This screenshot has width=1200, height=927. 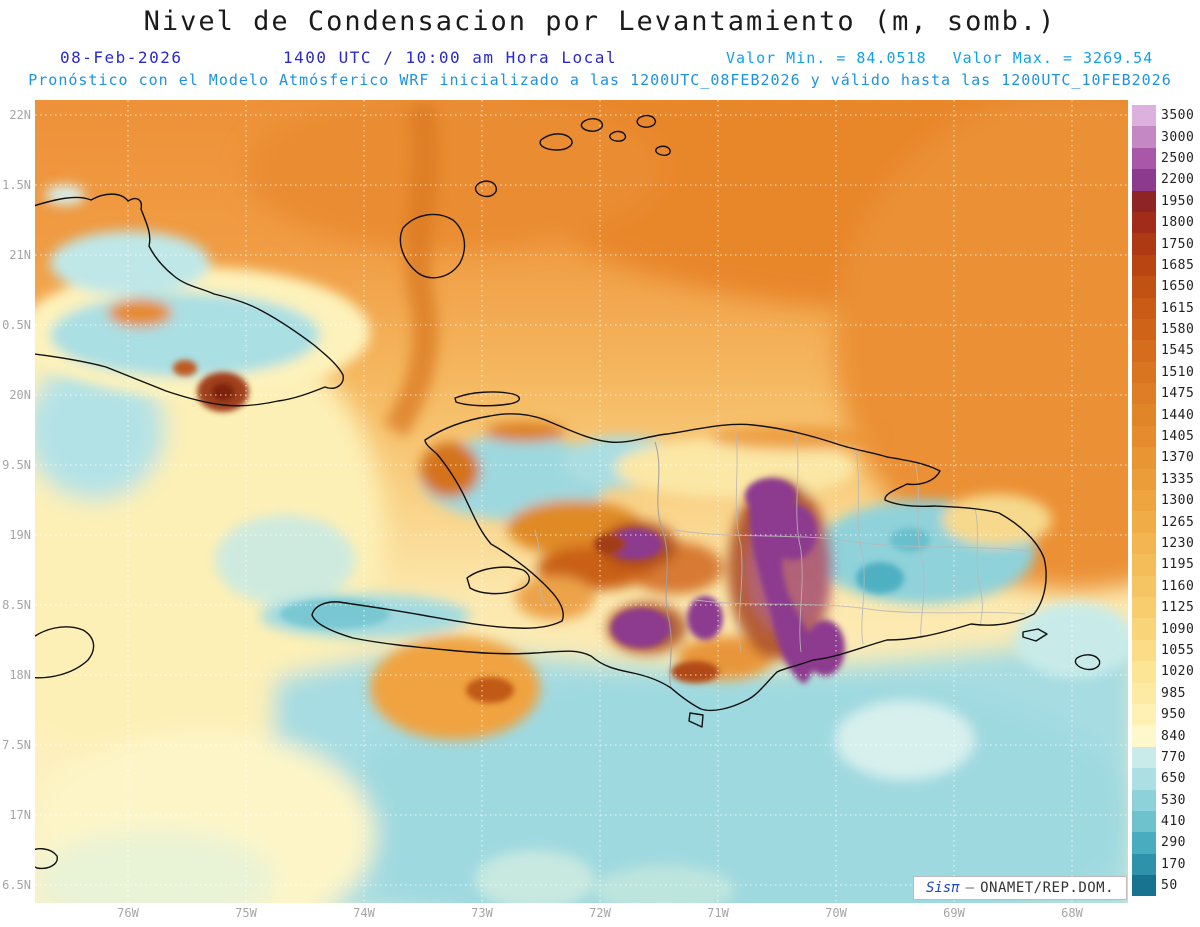 I want to click on colorbar-value: 1195, so click(x=1178, y=565).